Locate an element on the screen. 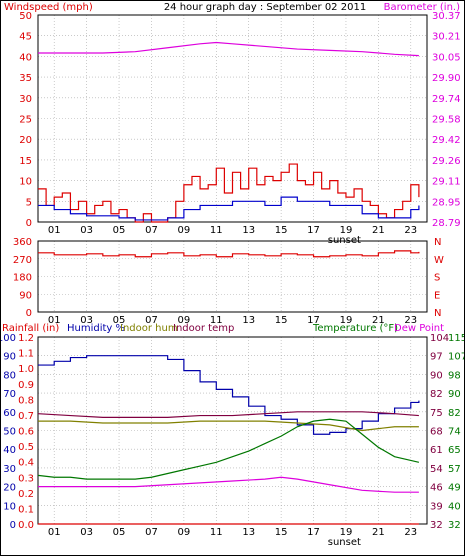  barometer-tick-label: 29.58 is located at coordinates (446, 120).